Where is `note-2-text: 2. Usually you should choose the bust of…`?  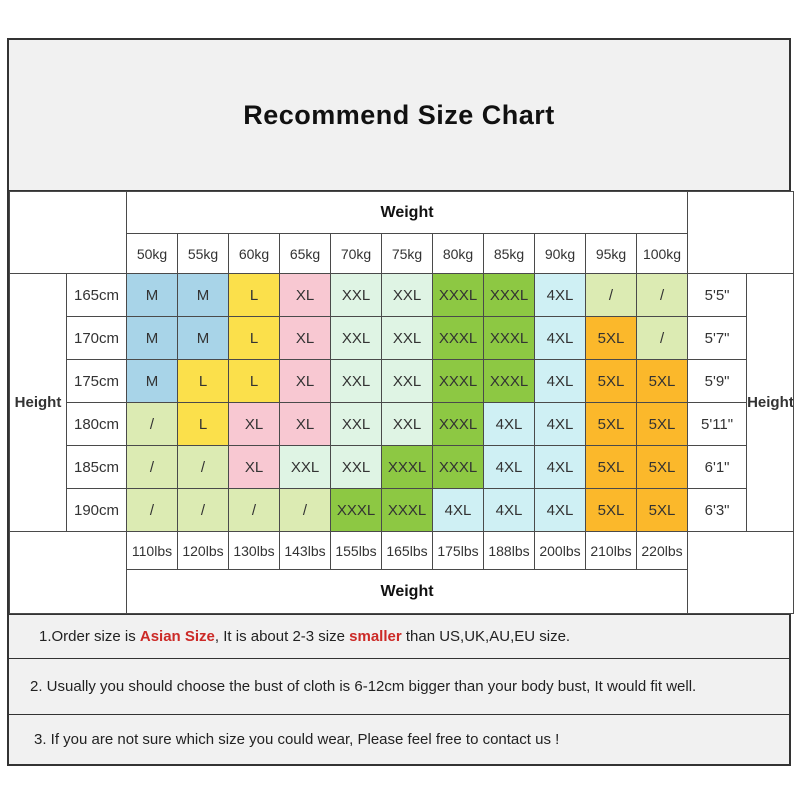 note-2-text: 2. Usually you should choose the bust of… is located at coordinates (363, 686).